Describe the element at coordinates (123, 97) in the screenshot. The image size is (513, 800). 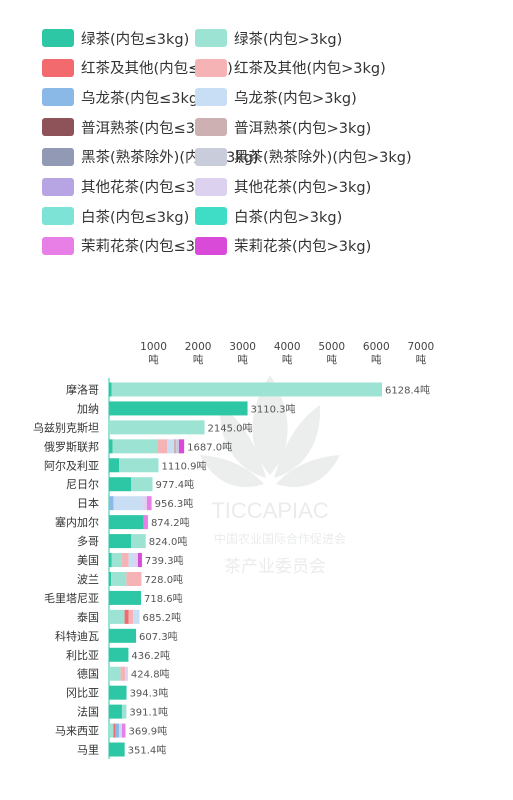
I see `legend-item: 乌龙茶(内包≤3kg)` at that location.